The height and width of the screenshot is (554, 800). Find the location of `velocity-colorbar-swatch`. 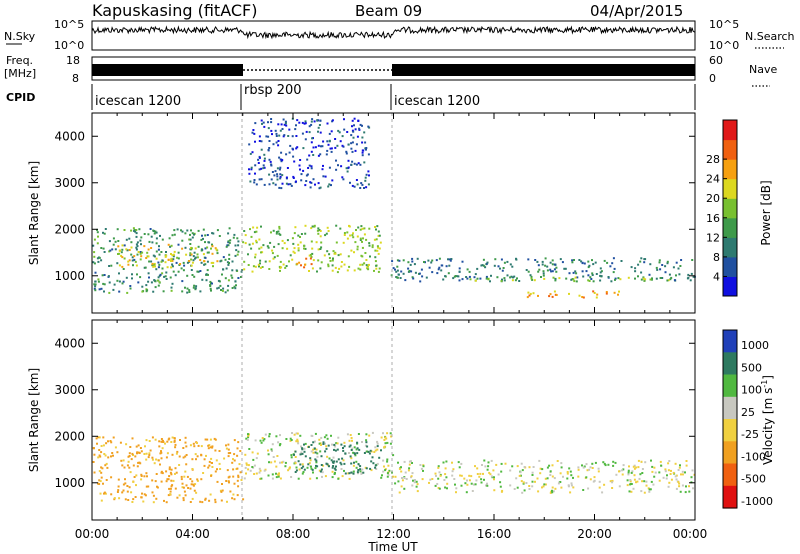

velocity-colorbar-swatch is located at coordinates (730, 475).